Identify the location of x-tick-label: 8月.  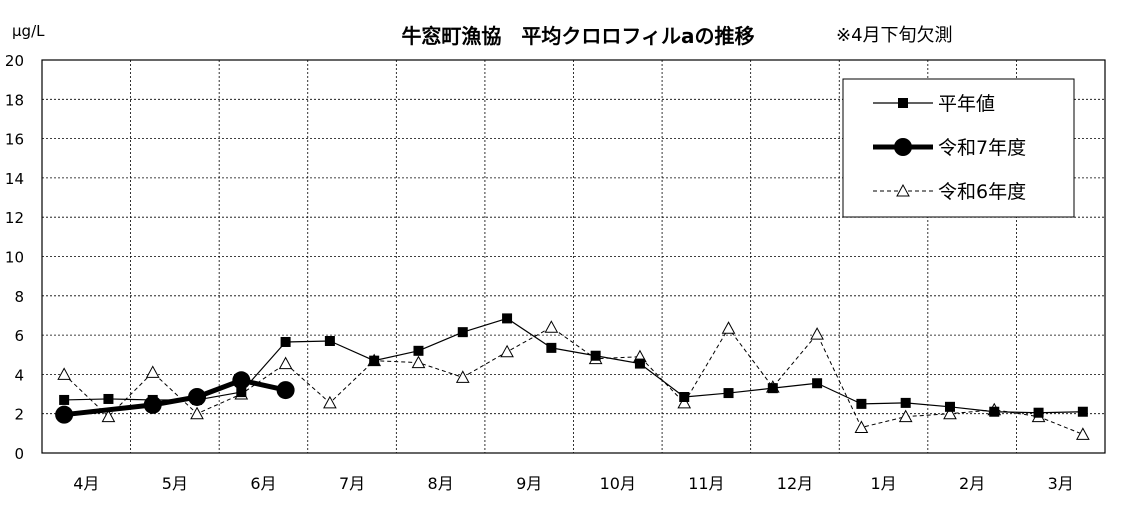
(441, 483).